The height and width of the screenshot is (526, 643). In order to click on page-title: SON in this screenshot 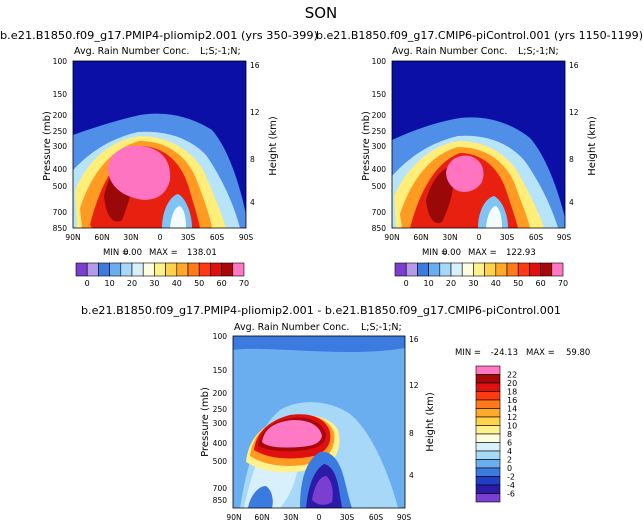, I will do `click(321, 13)`.